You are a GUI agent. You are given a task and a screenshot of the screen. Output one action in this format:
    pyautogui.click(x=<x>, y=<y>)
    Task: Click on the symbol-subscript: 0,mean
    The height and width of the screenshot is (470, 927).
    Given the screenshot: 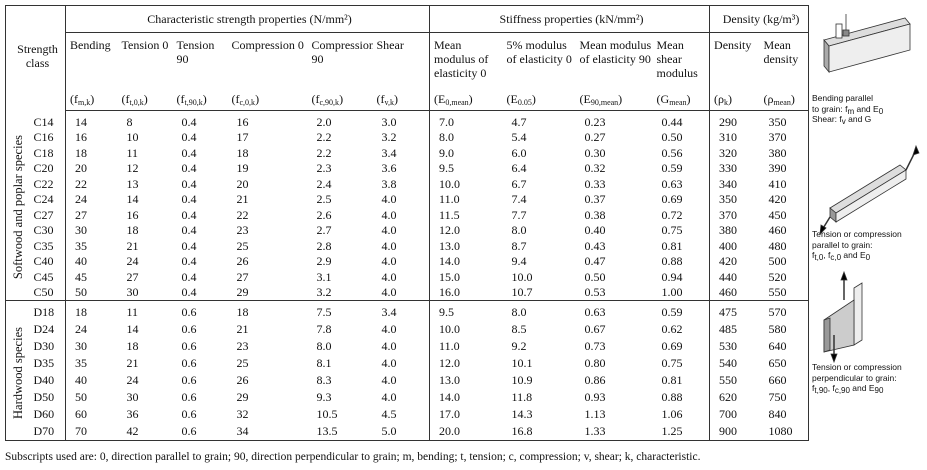 What is the action you would take?
    pyautogui.click(x=457, y=102)
    